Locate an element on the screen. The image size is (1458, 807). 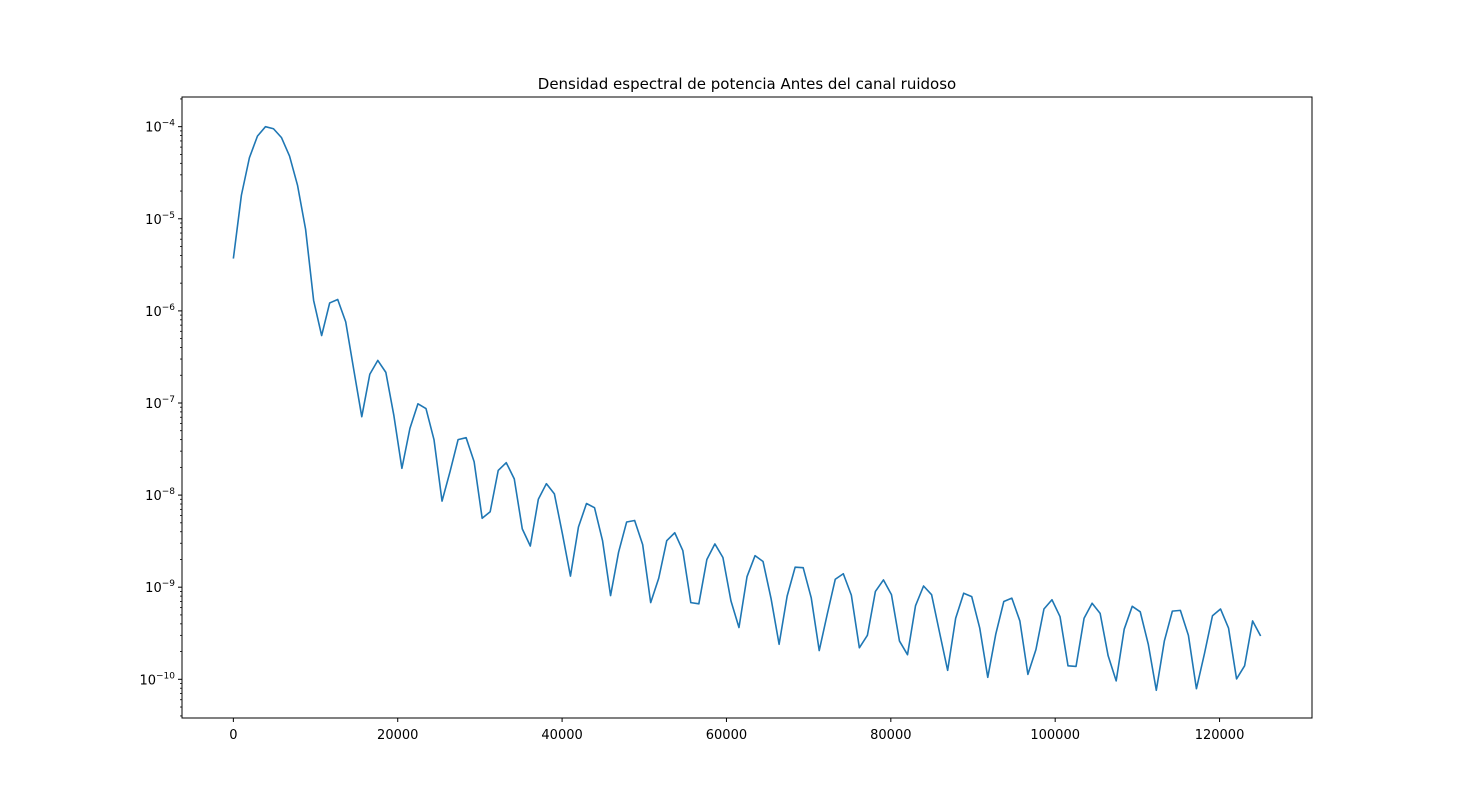
x-tick-label: 20000 is located at coordinates (397, 735).